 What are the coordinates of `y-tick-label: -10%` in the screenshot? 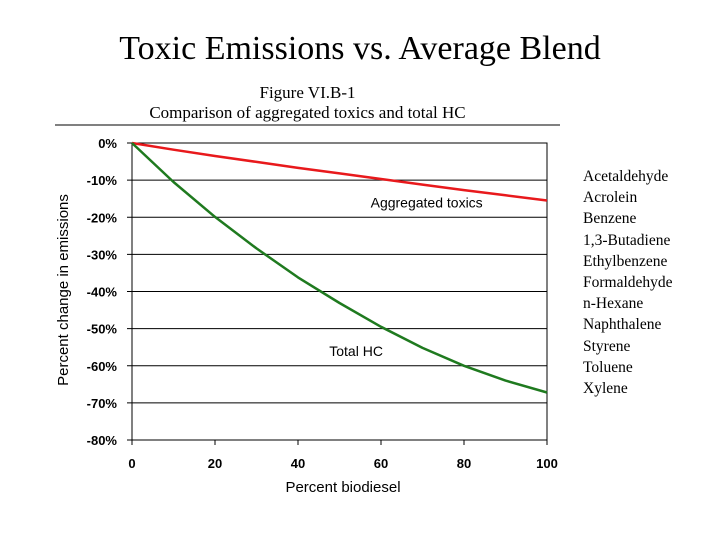 It's located at (102, 180).